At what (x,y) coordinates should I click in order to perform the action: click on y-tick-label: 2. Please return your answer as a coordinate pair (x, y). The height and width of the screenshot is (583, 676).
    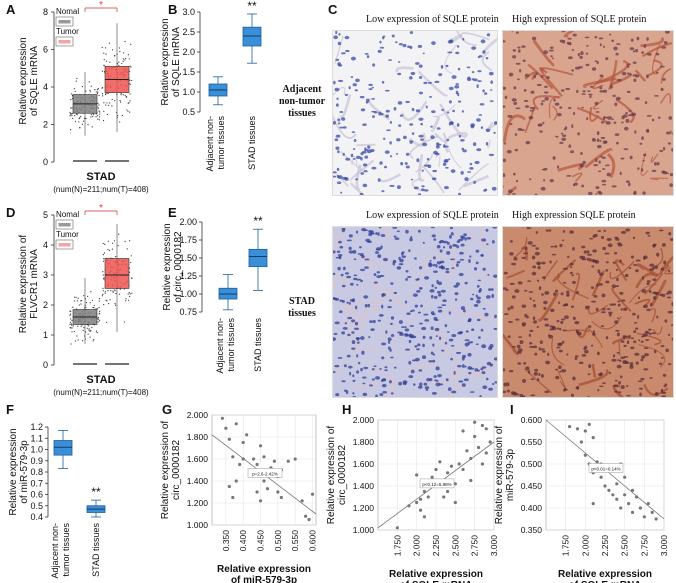
    Looking at the image, I should click on (45, 125).